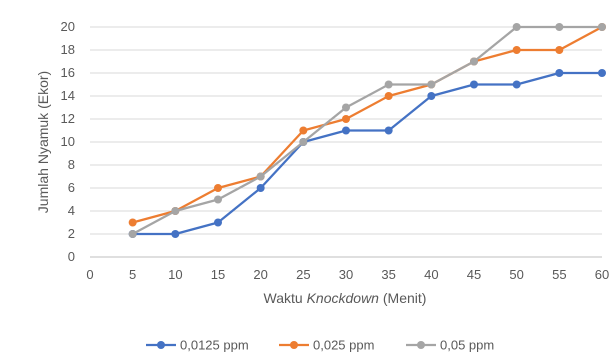 The width and height of the screenshot is (616, 363). I want to click on y-tick-label: 16, so click(68, 72).